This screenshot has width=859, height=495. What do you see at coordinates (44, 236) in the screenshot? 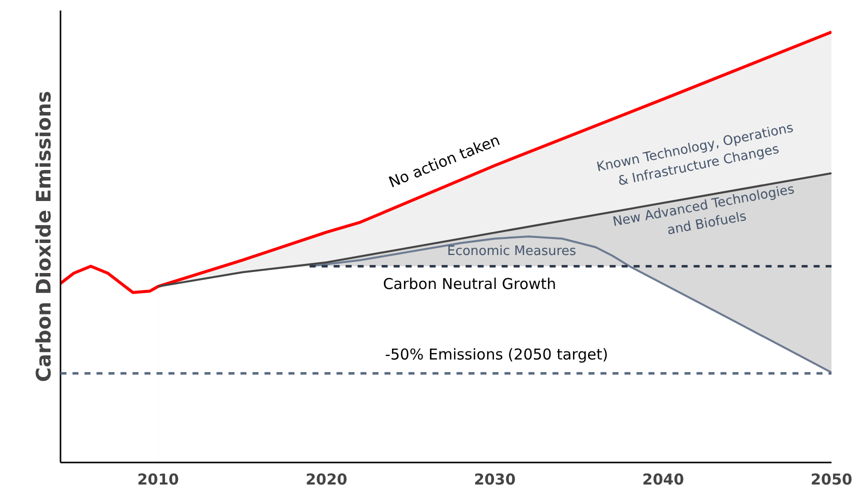
I see `y-axis-title: Carbon Dioxide Emissions` at bounding box center [44, 236].